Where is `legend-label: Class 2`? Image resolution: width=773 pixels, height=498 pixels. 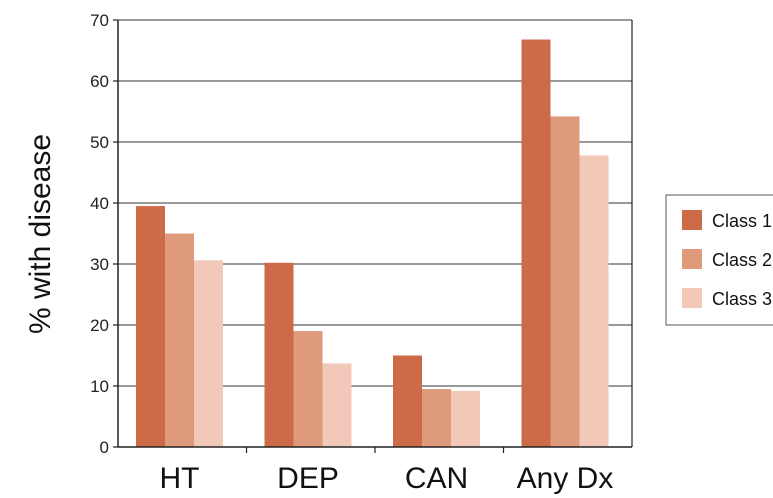
legend-label: Class 2 is located at coordinates (742, 260).